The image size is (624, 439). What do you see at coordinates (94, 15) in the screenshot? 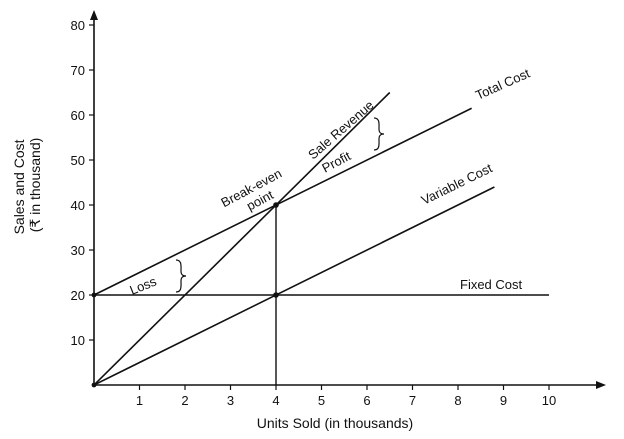
I see `y-axis-arrow-icon` at bounding box center [94, 15].